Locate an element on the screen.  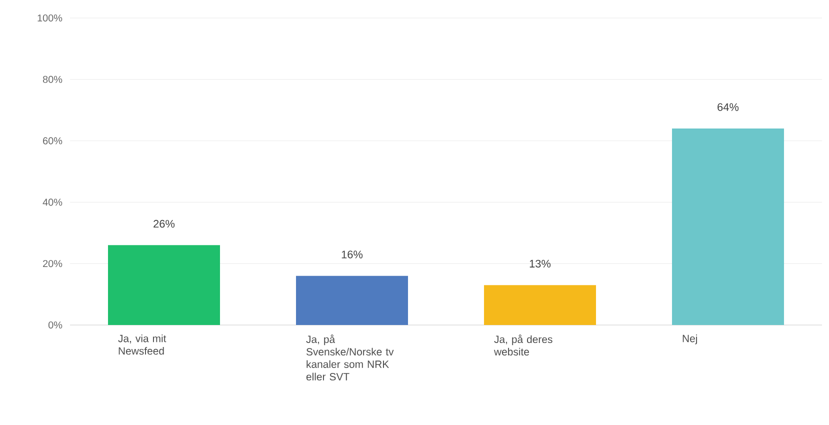
x-tick-label: Ja, på Svenske/Norske tv kanaler som NRK eller SVT is located at coordinates (350, 357).